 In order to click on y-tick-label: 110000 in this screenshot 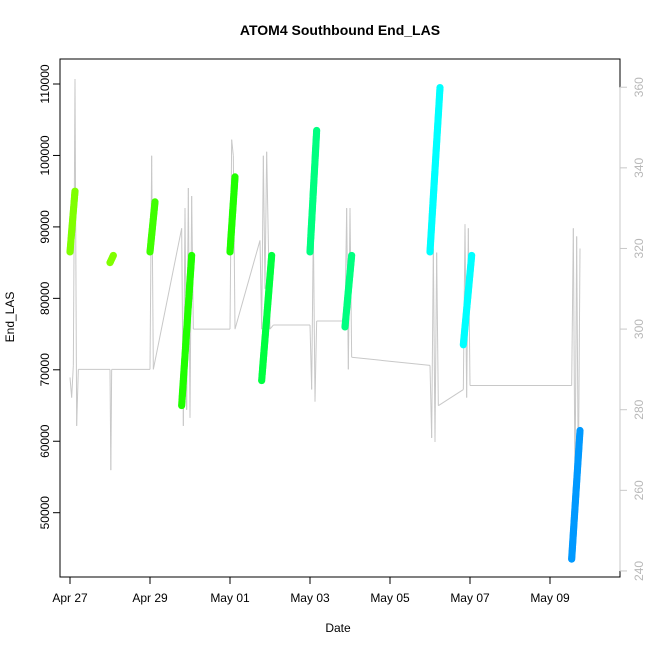, I will do `click(45, 83)`.